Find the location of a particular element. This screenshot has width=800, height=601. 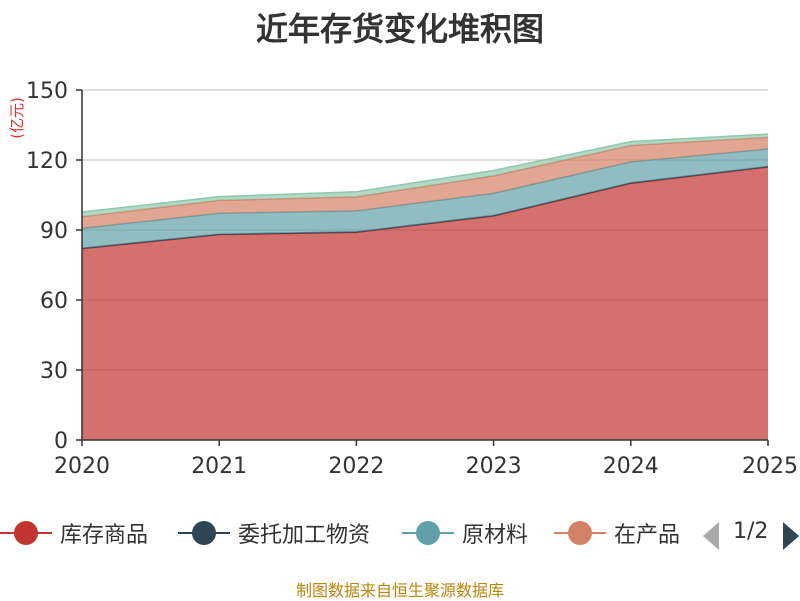

y-tick-label: 120 is located at coordinates (47, 161).